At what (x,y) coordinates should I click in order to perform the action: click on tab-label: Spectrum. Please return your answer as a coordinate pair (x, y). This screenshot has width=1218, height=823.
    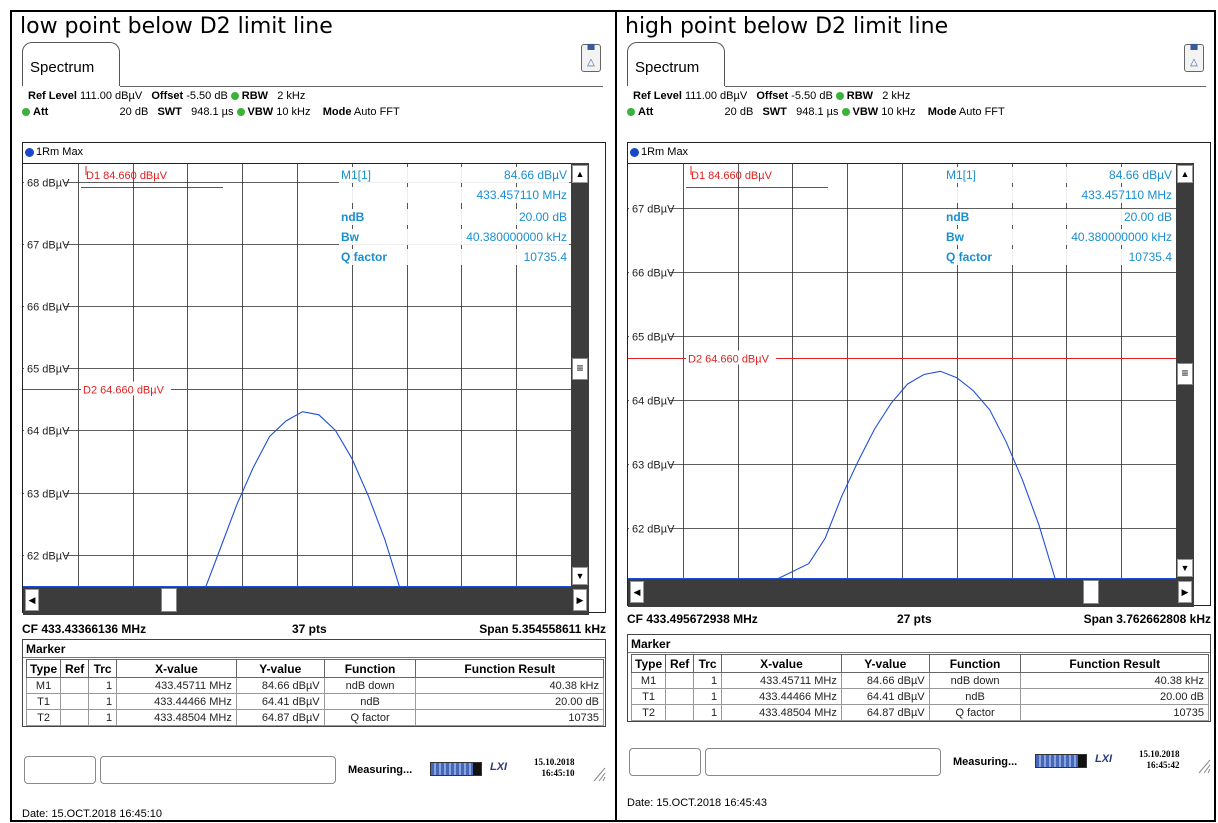
    Looking at the image, I should click on (667, 67).